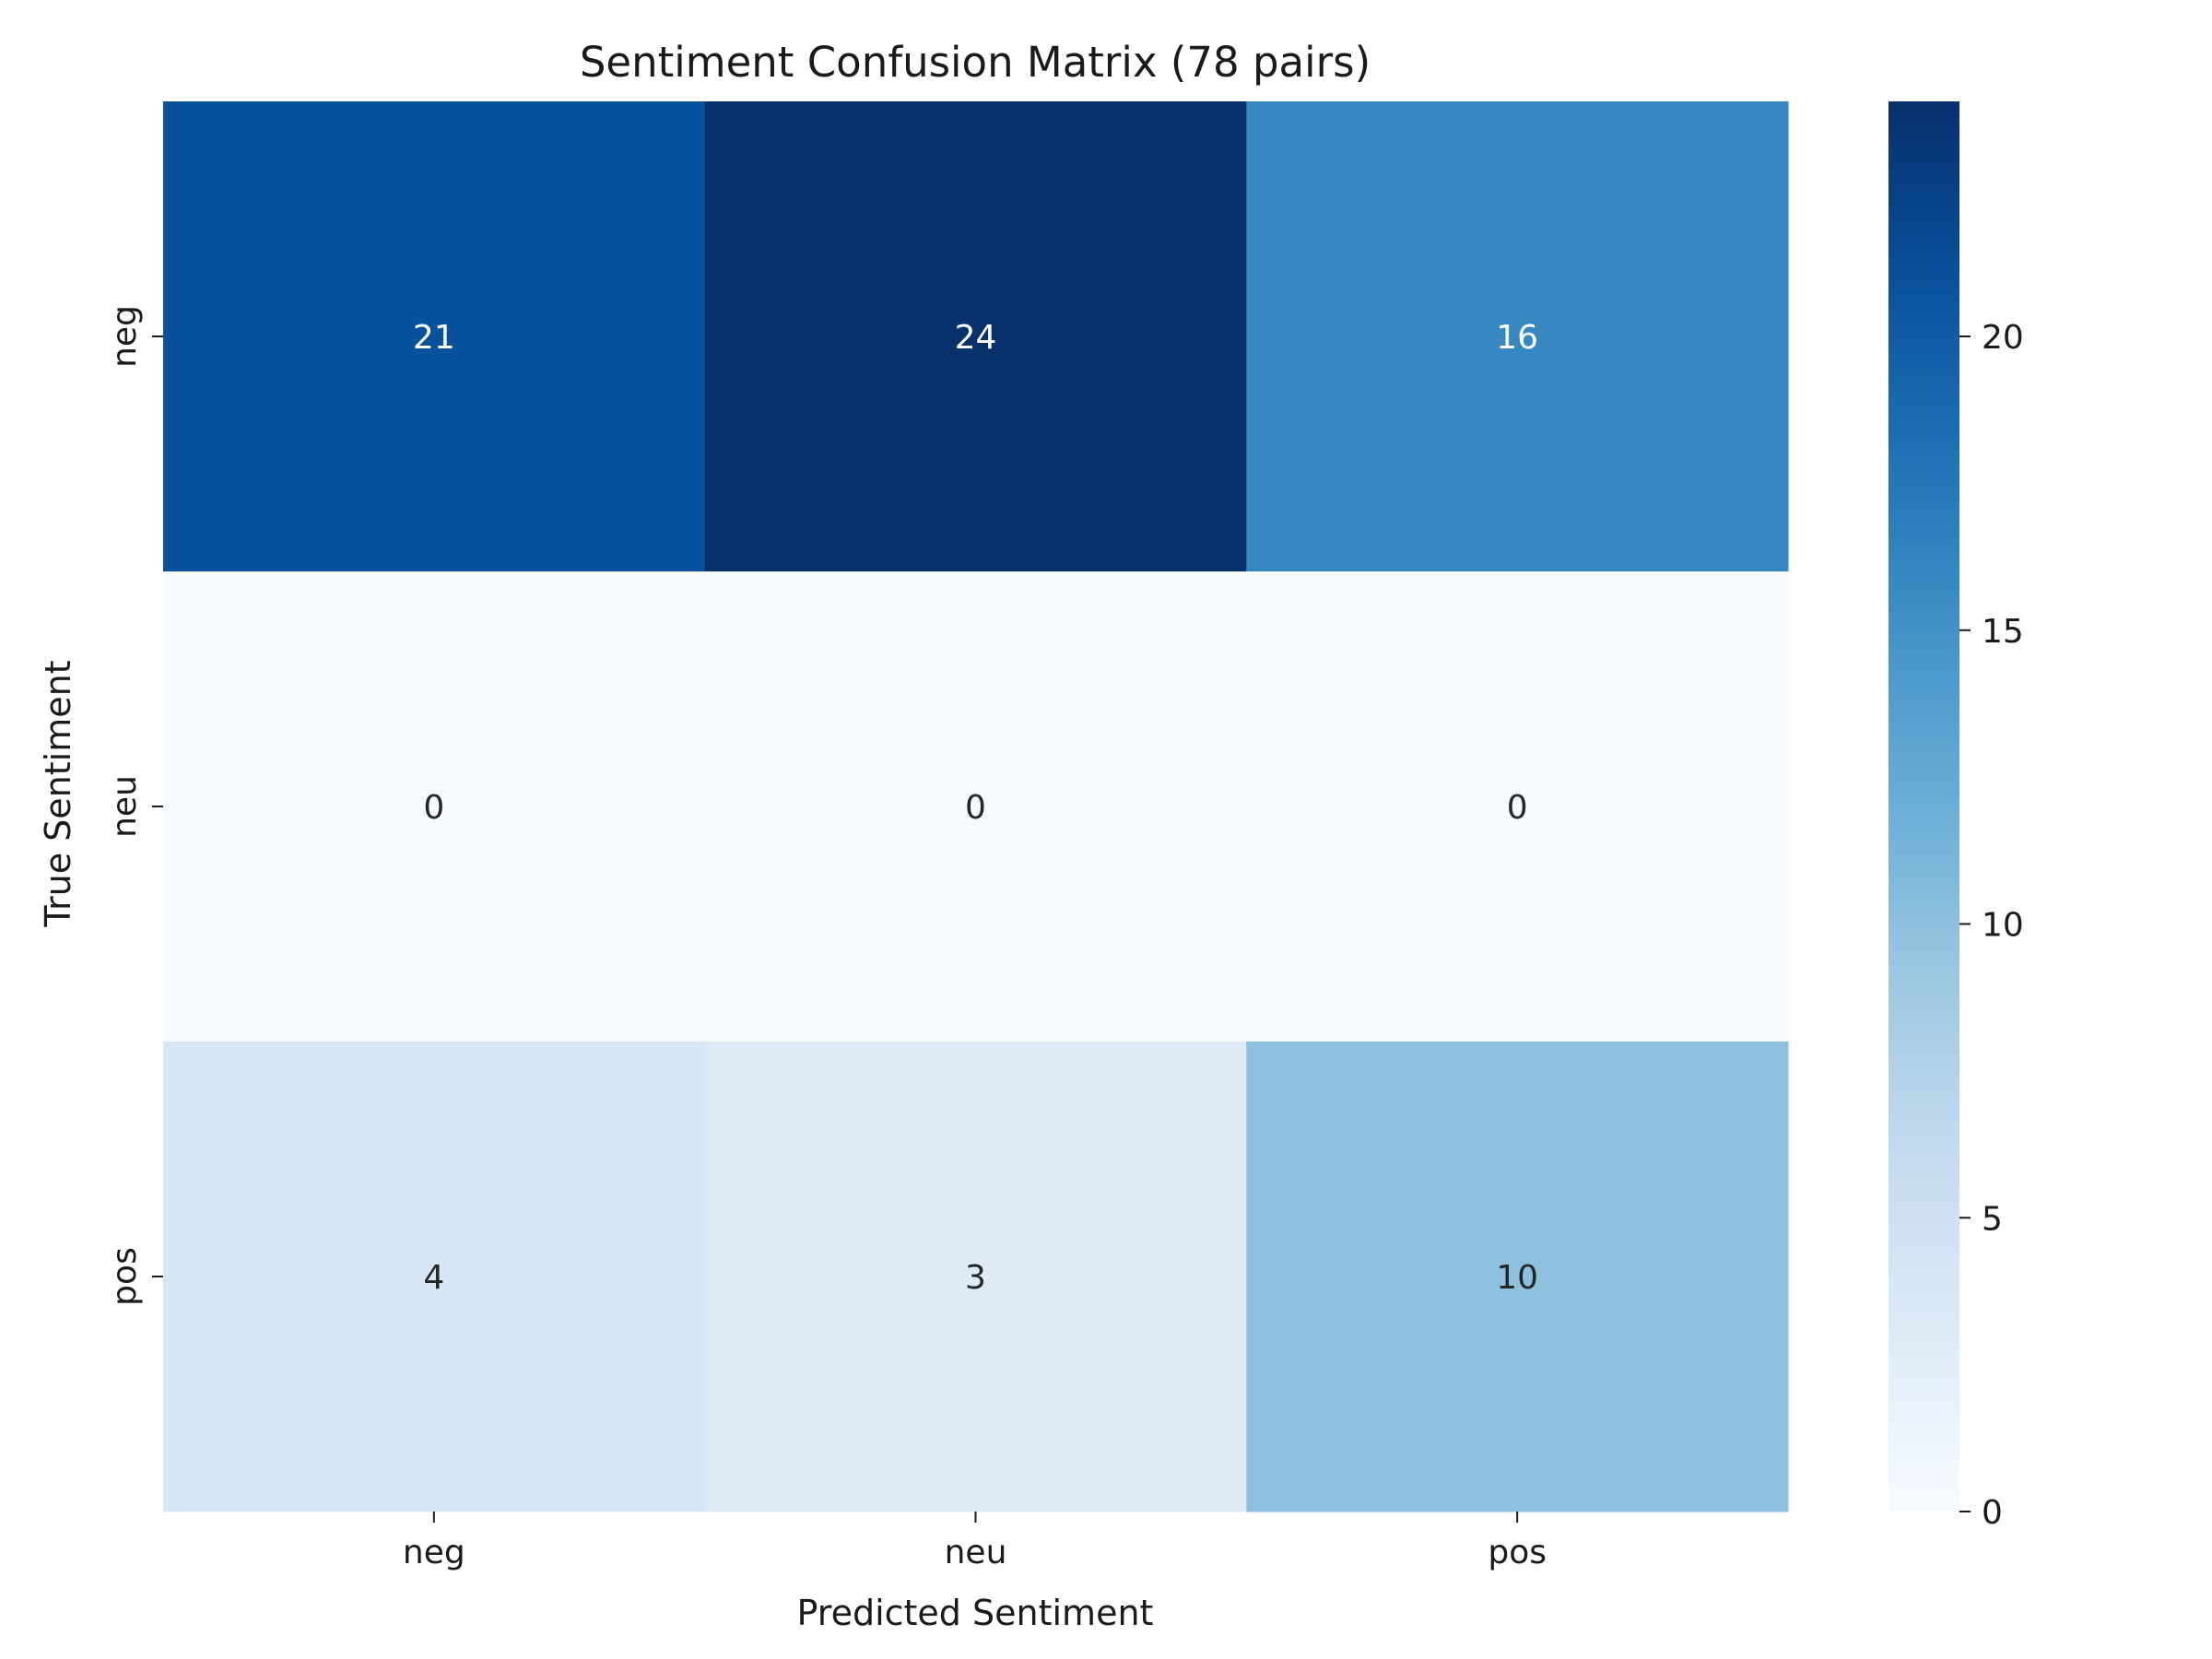 This screenshot has height=1659, width=2212. Describe the element at coordinates (125, 1276) in the screenshot. I see `y-tick-label-pos: pos` at that location.